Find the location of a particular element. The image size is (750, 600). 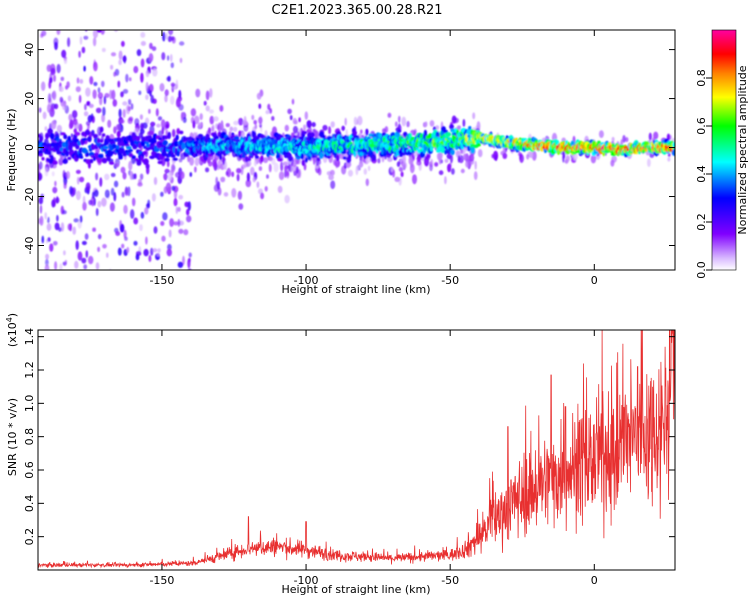

spectrogram-y-tick-label: 20 is located at coordinates (29, 99).